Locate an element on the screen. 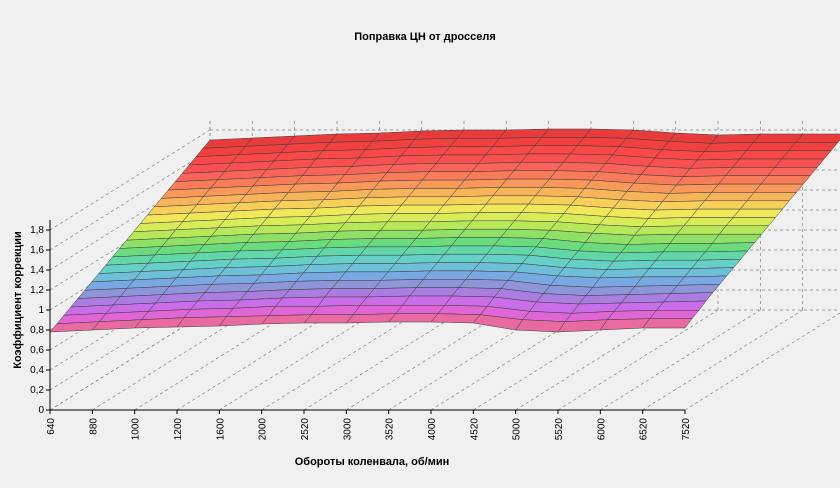 This screenshot has width=840, height=488. y-tick-label: 0,8 is located at coordinates (37, 330).